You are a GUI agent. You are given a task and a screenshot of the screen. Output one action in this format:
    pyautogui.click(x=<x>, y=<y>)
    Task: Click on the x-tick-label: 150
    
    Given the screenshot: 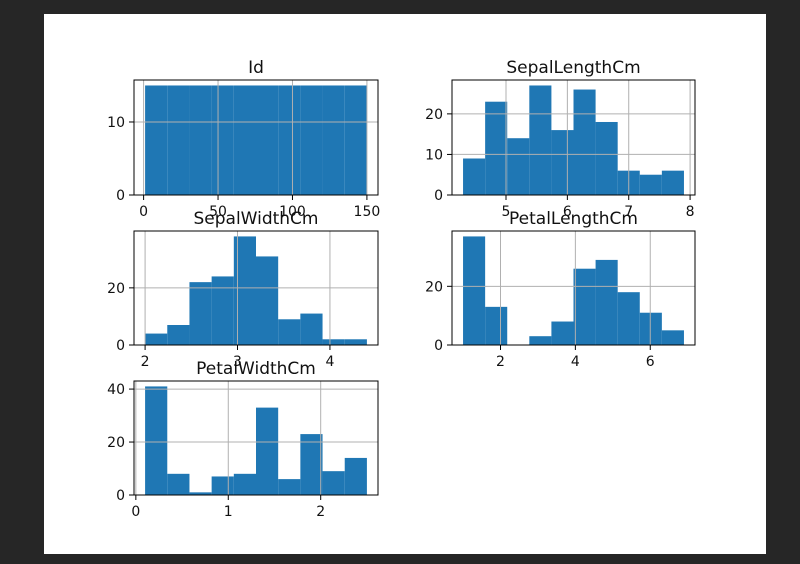 What is the action you would take?
    pyautogui.click(x=367, y=212)
    